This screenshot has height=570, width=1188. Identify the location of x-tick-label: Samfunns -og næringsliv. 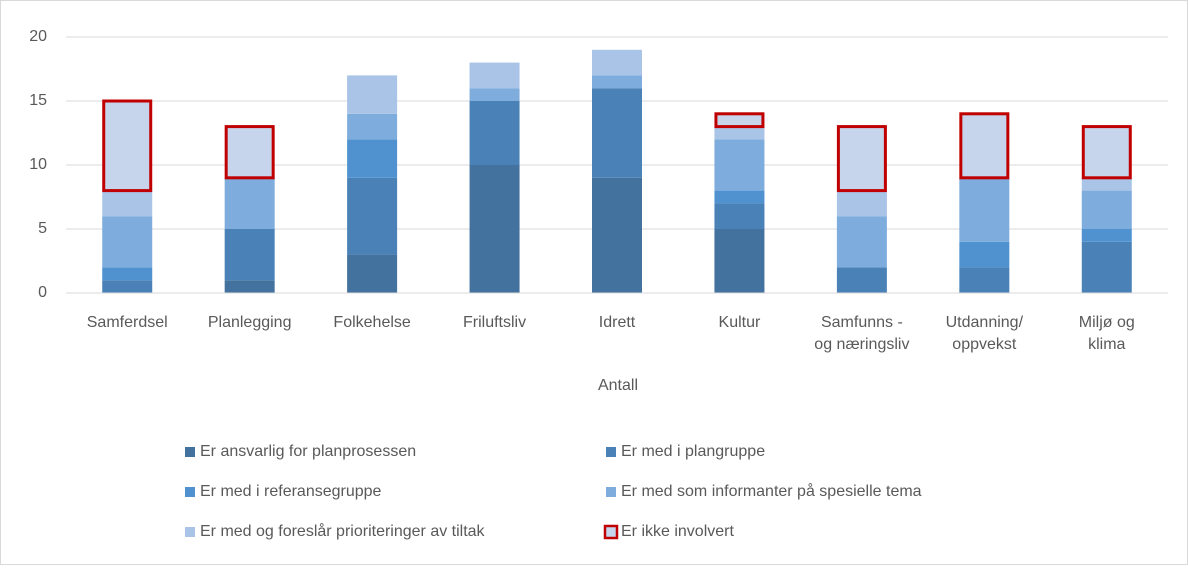
(861, 333).